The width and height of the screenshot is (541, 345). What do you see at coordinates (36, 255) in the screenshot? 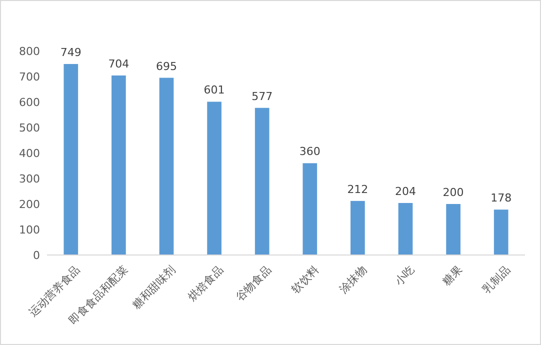
I see `y-tick-label: 0` at bounding box center [36, 255].